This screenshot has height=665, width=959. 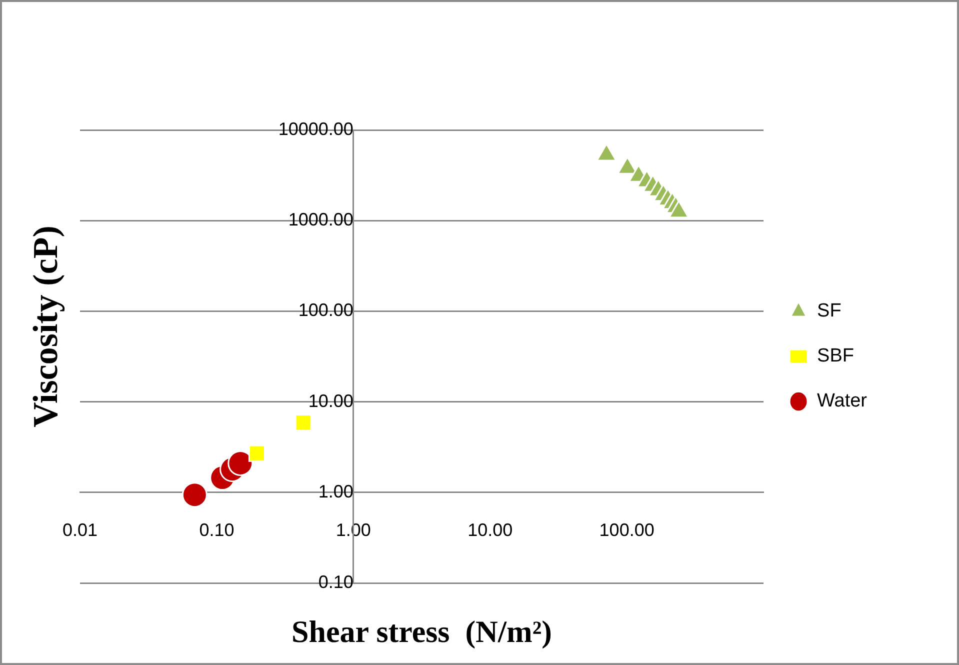 What do you see at coordinates (422, 632) in the screenshot?
I see `x-axis-title: Shear stress (N/m²)` at bounding box center [422, 632].